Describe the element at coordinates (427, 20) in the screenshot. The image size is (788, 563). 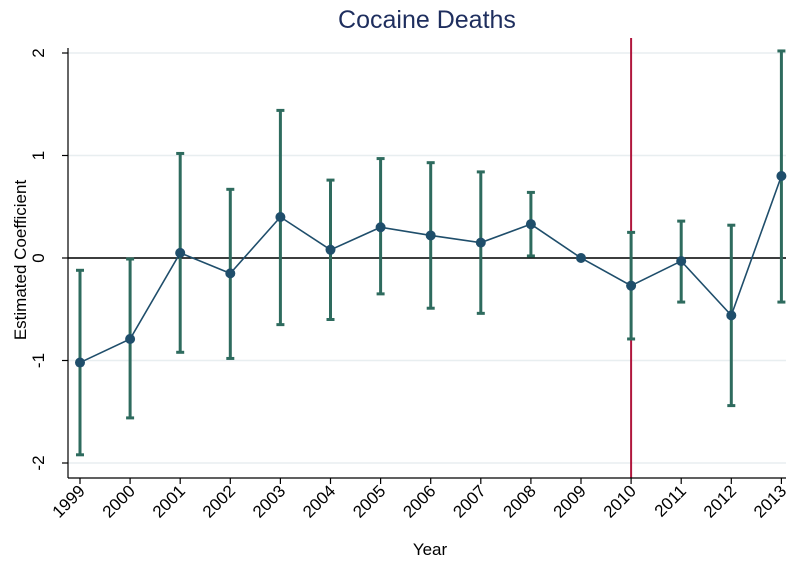
I see `chart-title: Cocaine Deaths` at that location.